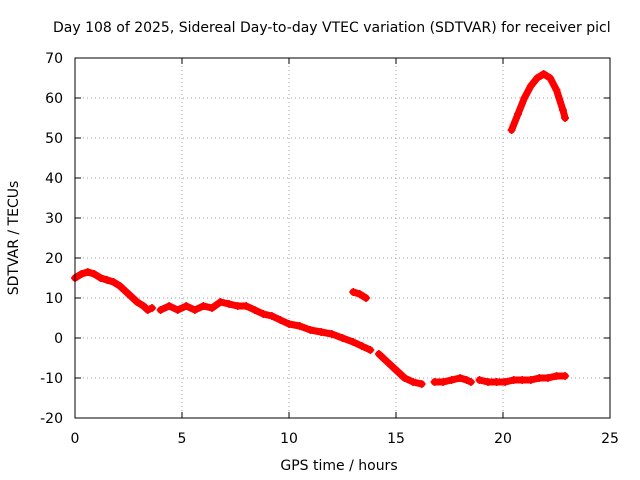 This screenshot has height=480, width=640. Describe the element at coordinates (58, 339) in the screenshot. I see `y-tick-label: 0` at that location.